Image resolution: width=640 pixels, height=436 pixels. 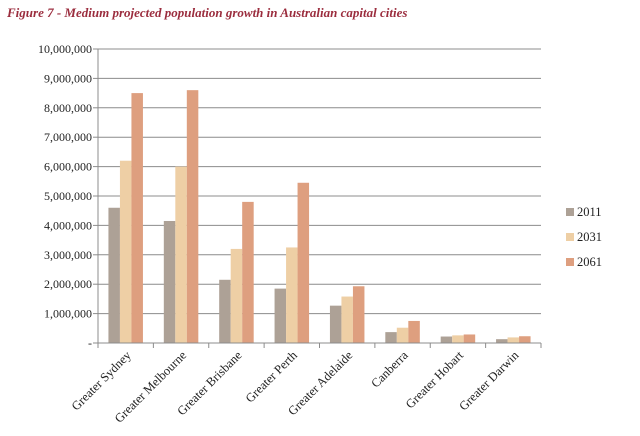 What do you see at coordinates (68, 314) in the screenshot?
I see `y-tick-label: 1,000,000` at bounding box center [68, 314].